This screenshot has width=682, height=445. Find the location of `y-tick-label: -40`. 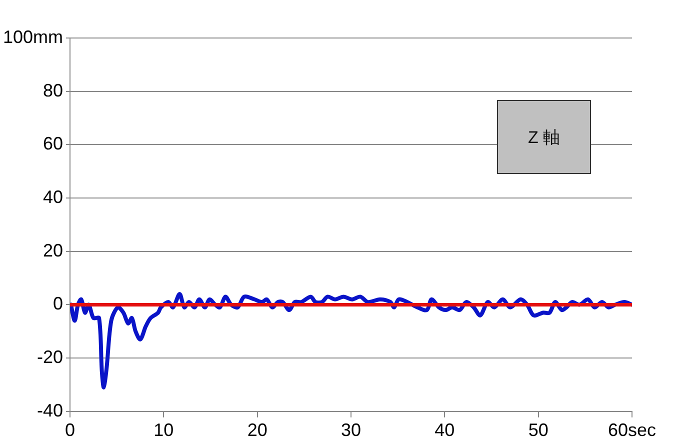

y-tick-label: -40 is located at coordinates (50, 410).